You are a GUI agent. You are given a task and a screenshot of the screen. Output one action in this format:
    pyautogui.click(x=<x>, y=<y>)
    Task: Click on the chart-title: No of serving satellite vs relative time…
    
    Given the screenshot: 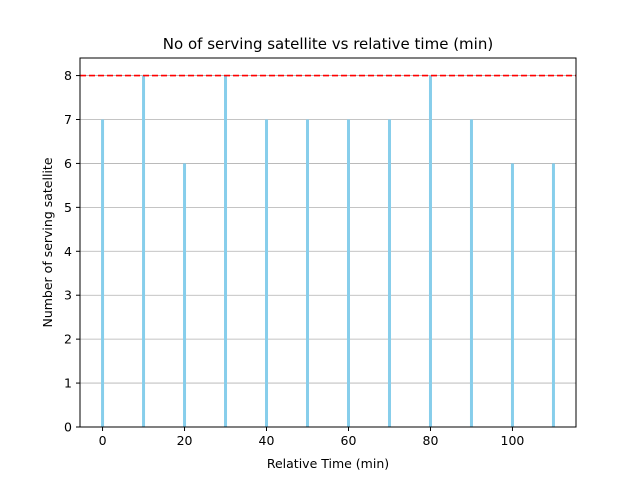 What is the action you would take?
    pyautogui.click(x=328, y=44)
    